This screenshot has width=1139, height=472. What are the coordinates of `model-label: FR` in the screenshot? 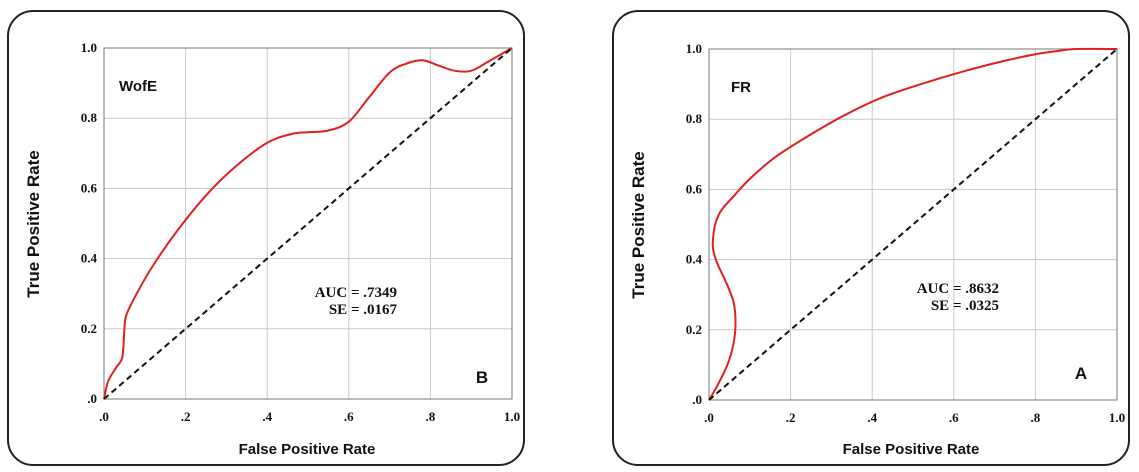 It's located at (741, 87).